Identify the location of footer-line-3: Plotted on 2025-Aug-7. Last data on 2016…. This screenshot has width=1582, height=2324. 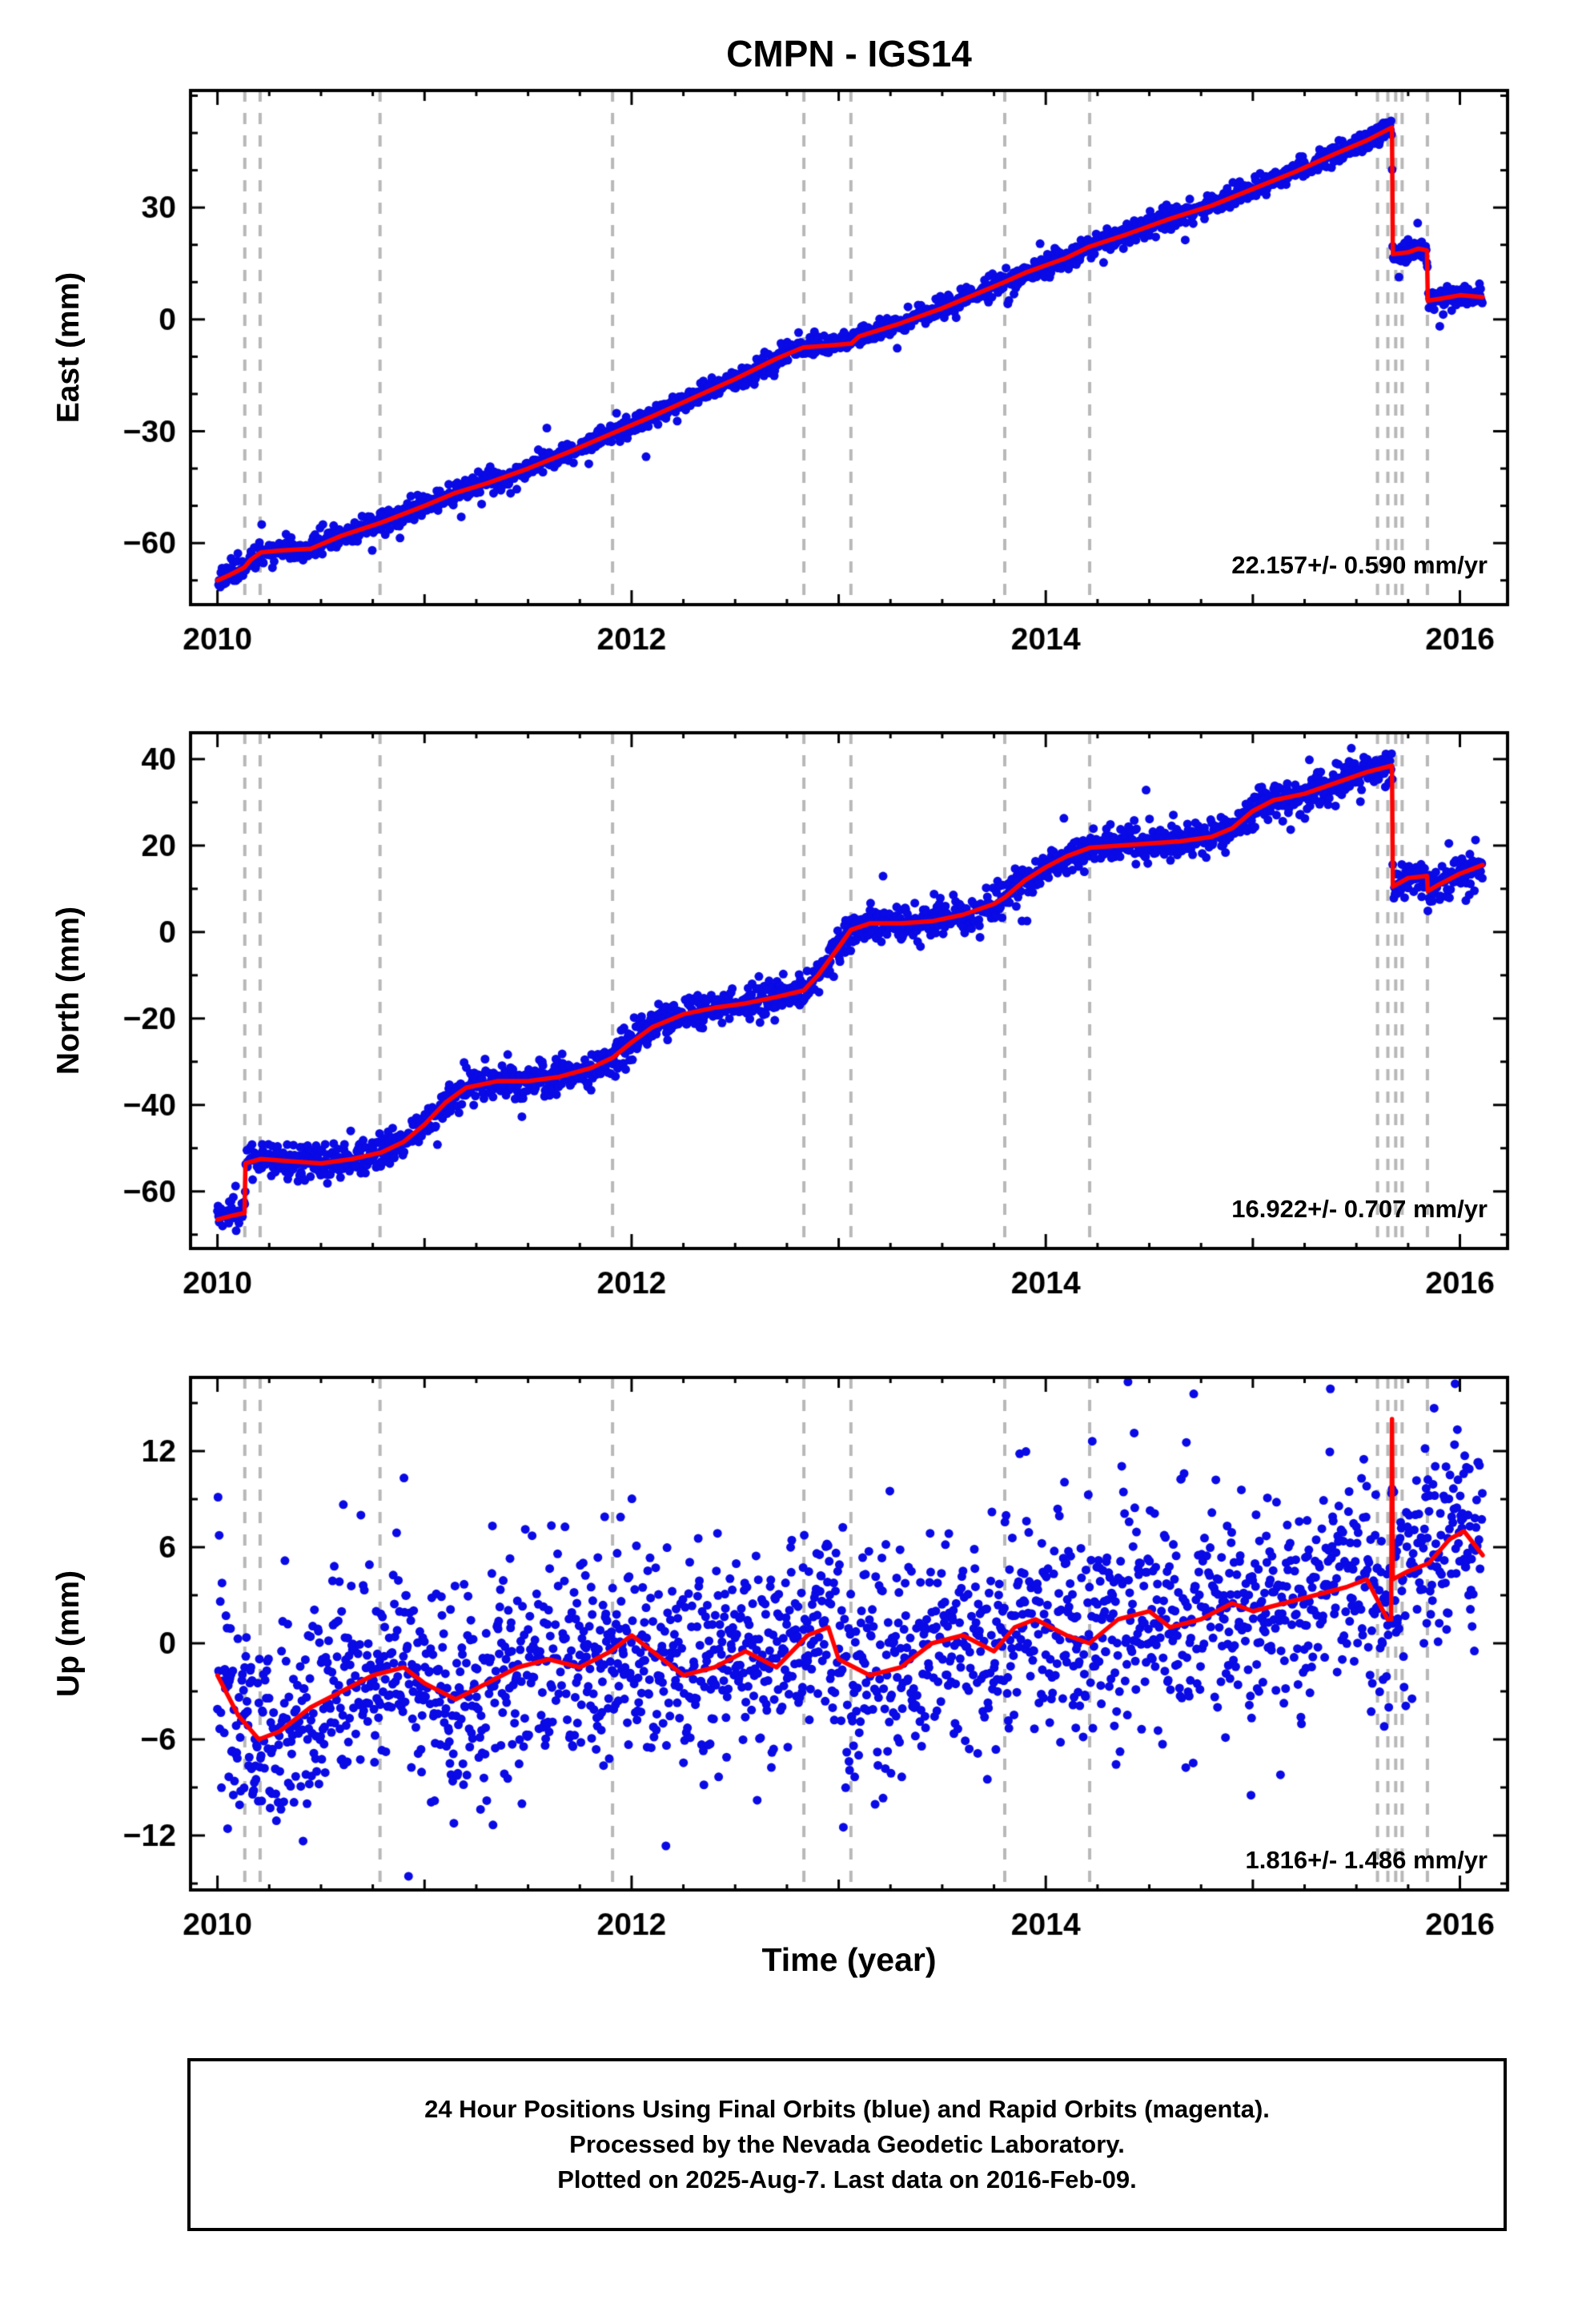
(847, 2179).